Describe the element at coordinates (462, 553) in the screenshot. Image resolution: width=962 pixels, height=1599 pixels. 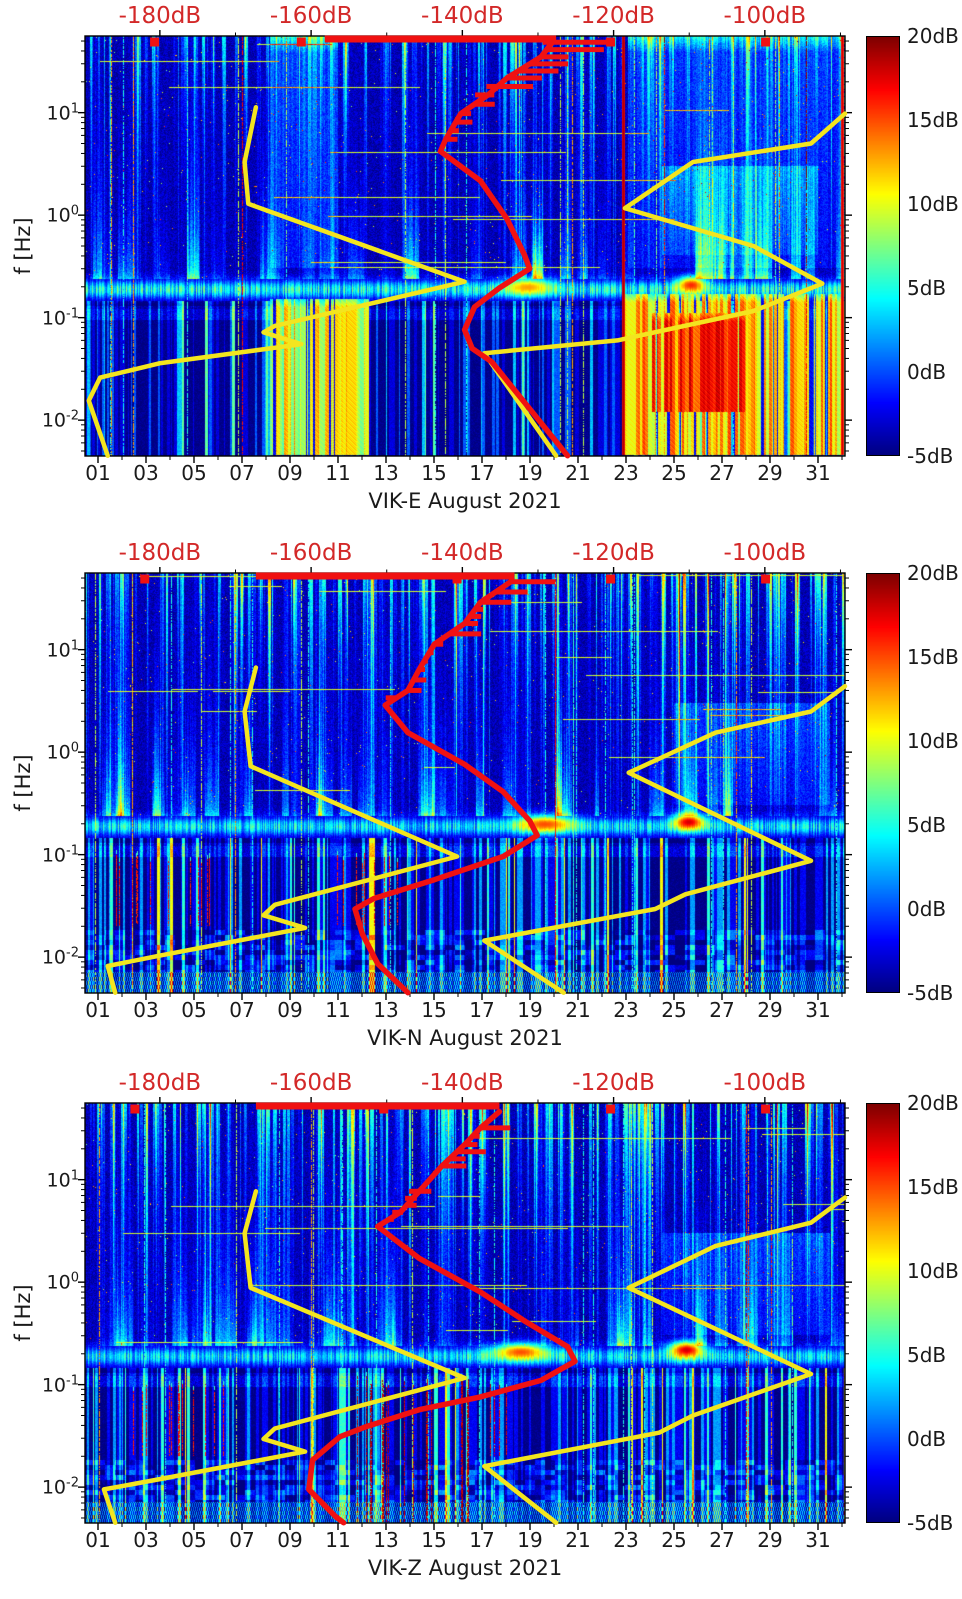
I see `top-axis-tick-label: -140dB` at that location.